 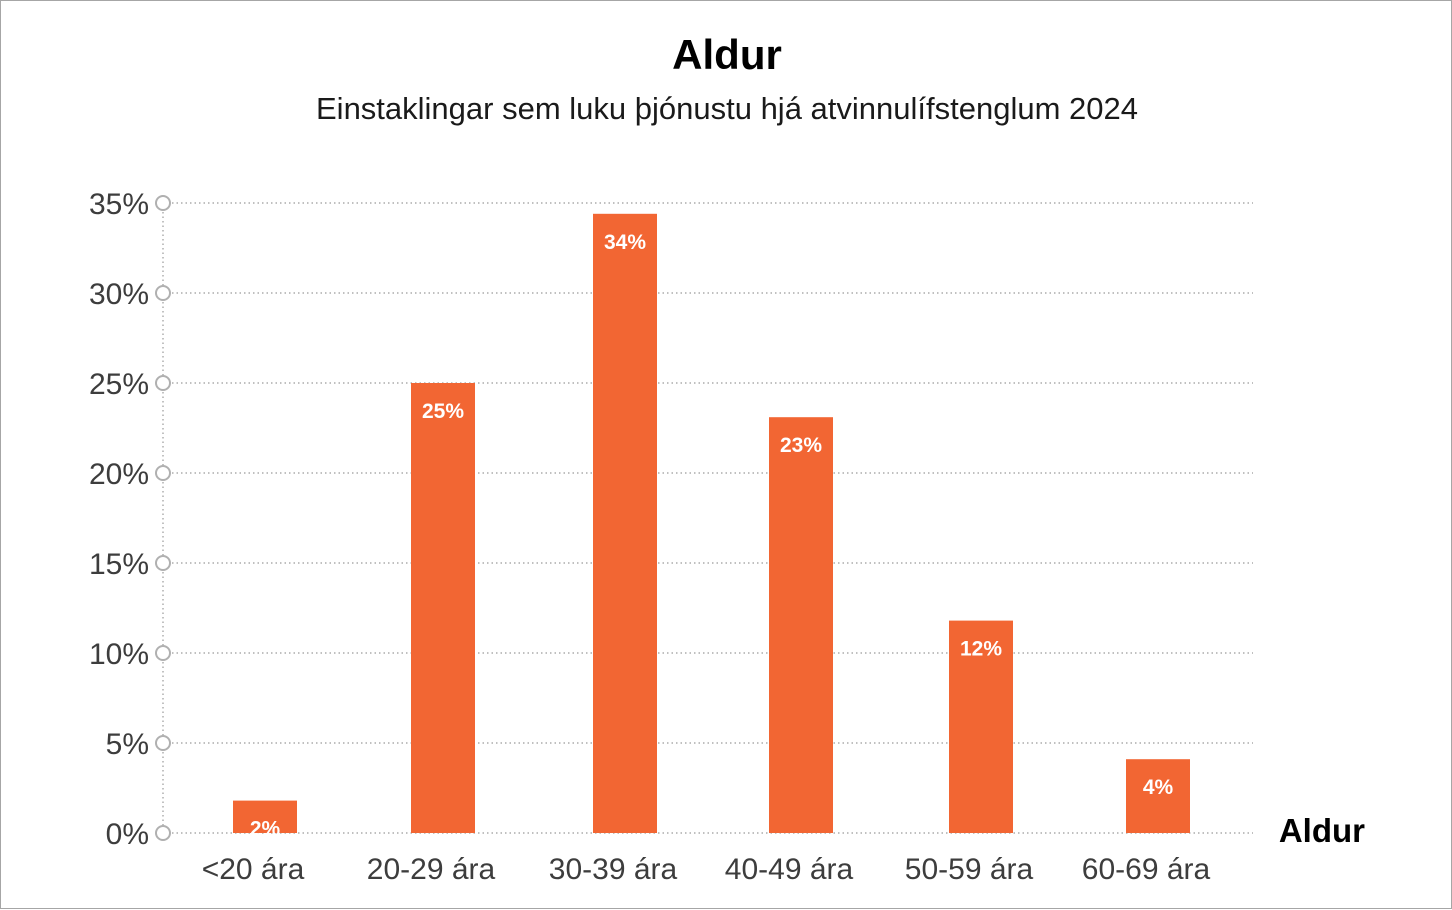 What do you see at coordinates (625, 242) in the screenshot?
I see `bar-data-label: 34%` at bounding box center [625, 242].